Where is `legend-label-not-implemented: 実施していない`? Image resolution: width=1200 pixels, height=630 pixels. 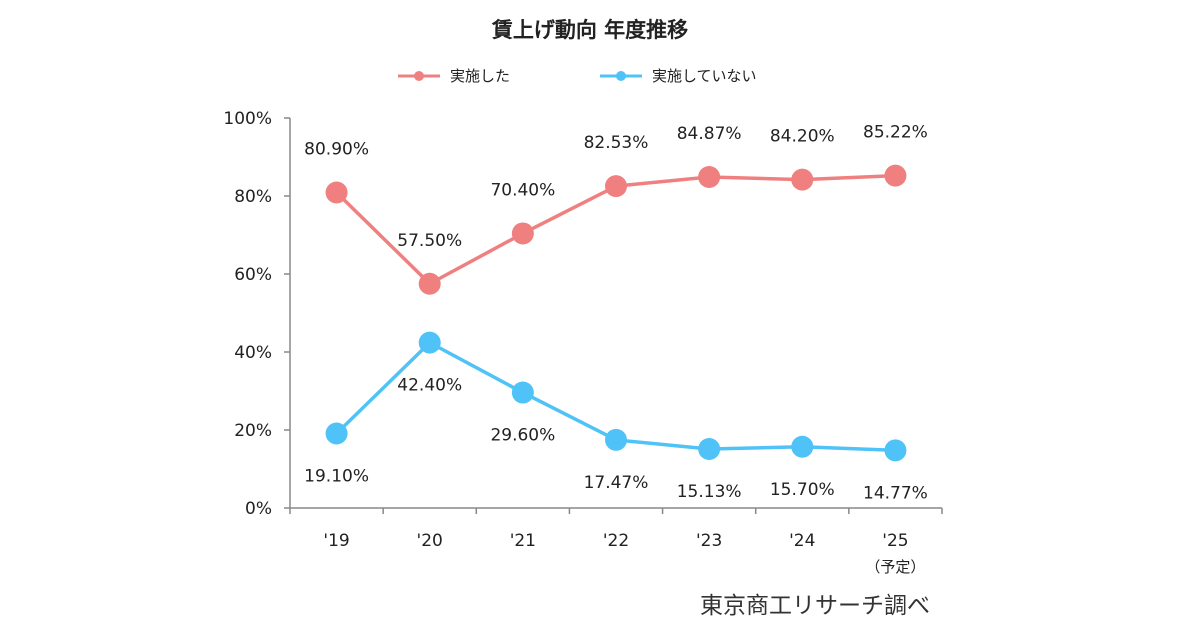 legend-label-not-implemented: 実施していない is located at coordinates (704, 76).